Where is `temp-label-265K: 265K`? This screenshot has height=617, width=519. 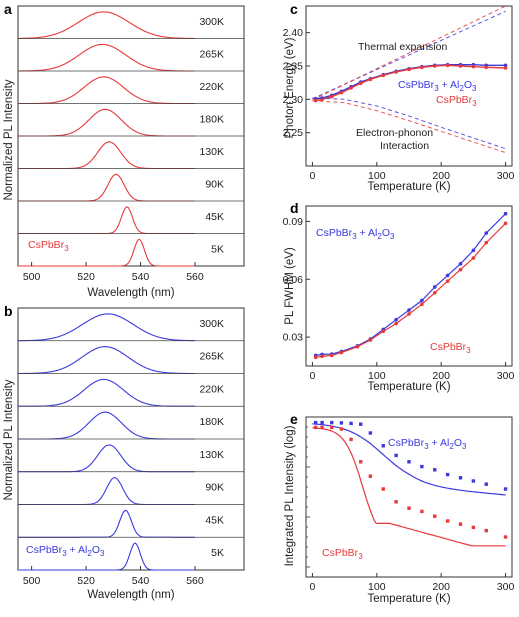 temp-label-265K: 265K is located at coordinates (211, 357).